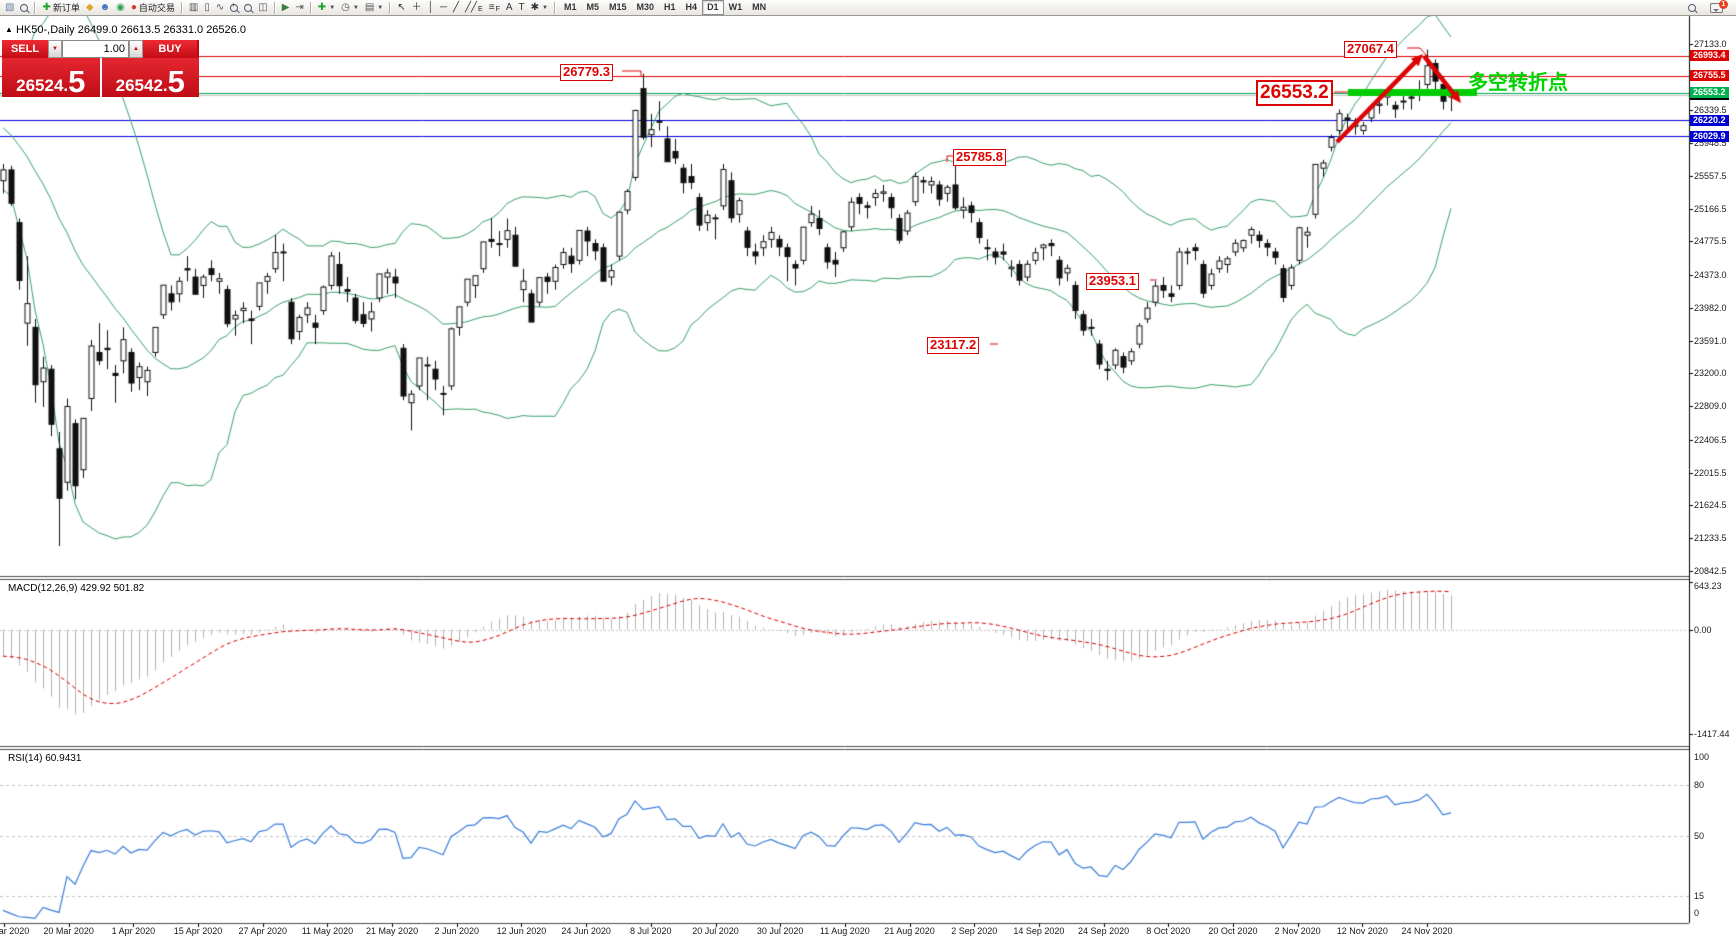 This screenshot has width=1736, height=944. I want to click on y-axis-tick-label: 25948.5, so click(1710, 143).